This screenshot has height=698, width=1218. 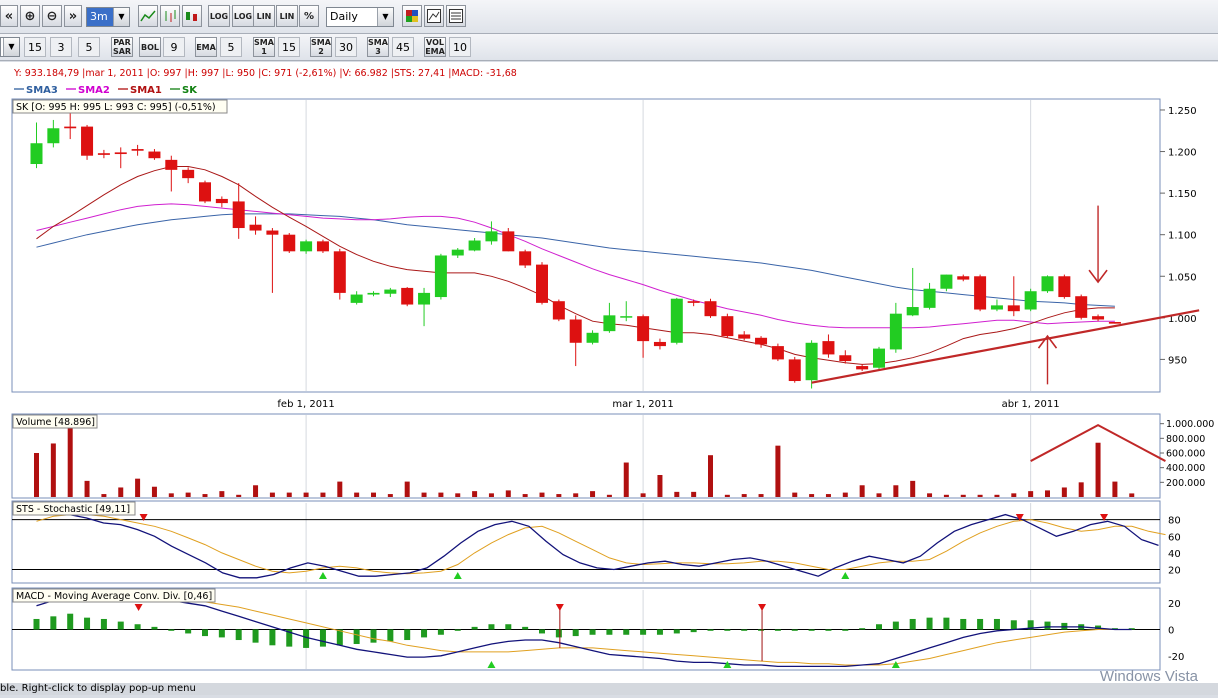 What do you see at coordinates (1190, 424) in the screenshot?
I see `vol-tick-label-4: 1.000.000` at bounding box center [1190, 424].